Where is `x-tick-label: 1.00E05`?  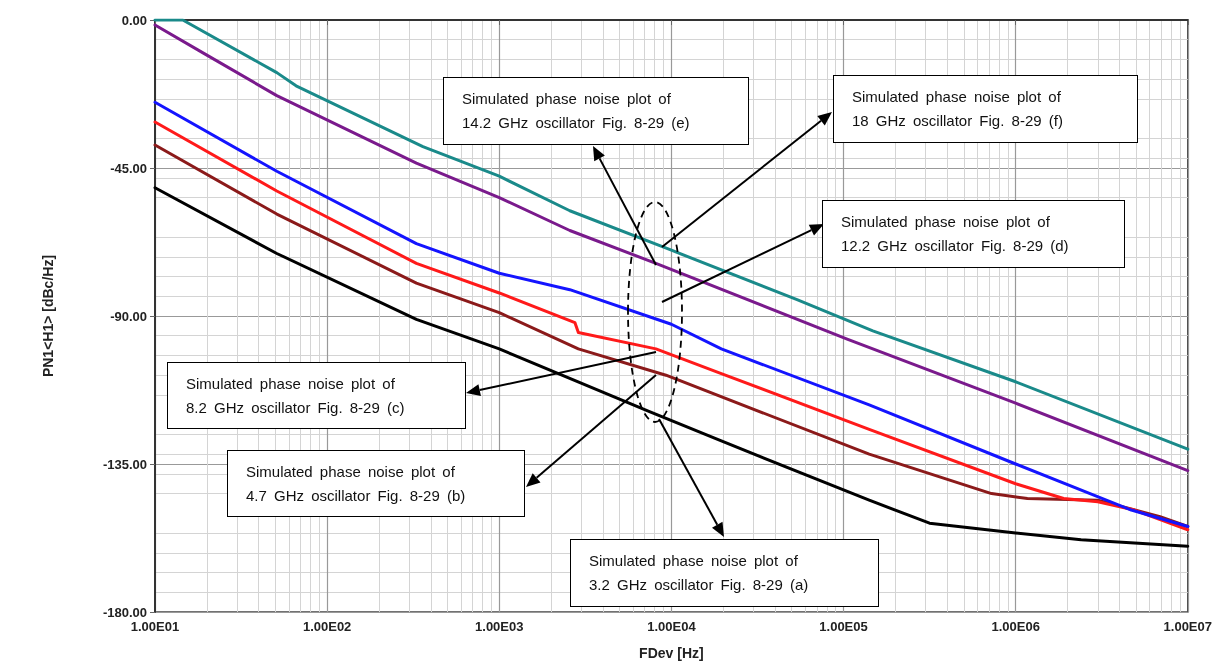
x-tick-label: 1.00E05 is located at coordinates (843, 626).